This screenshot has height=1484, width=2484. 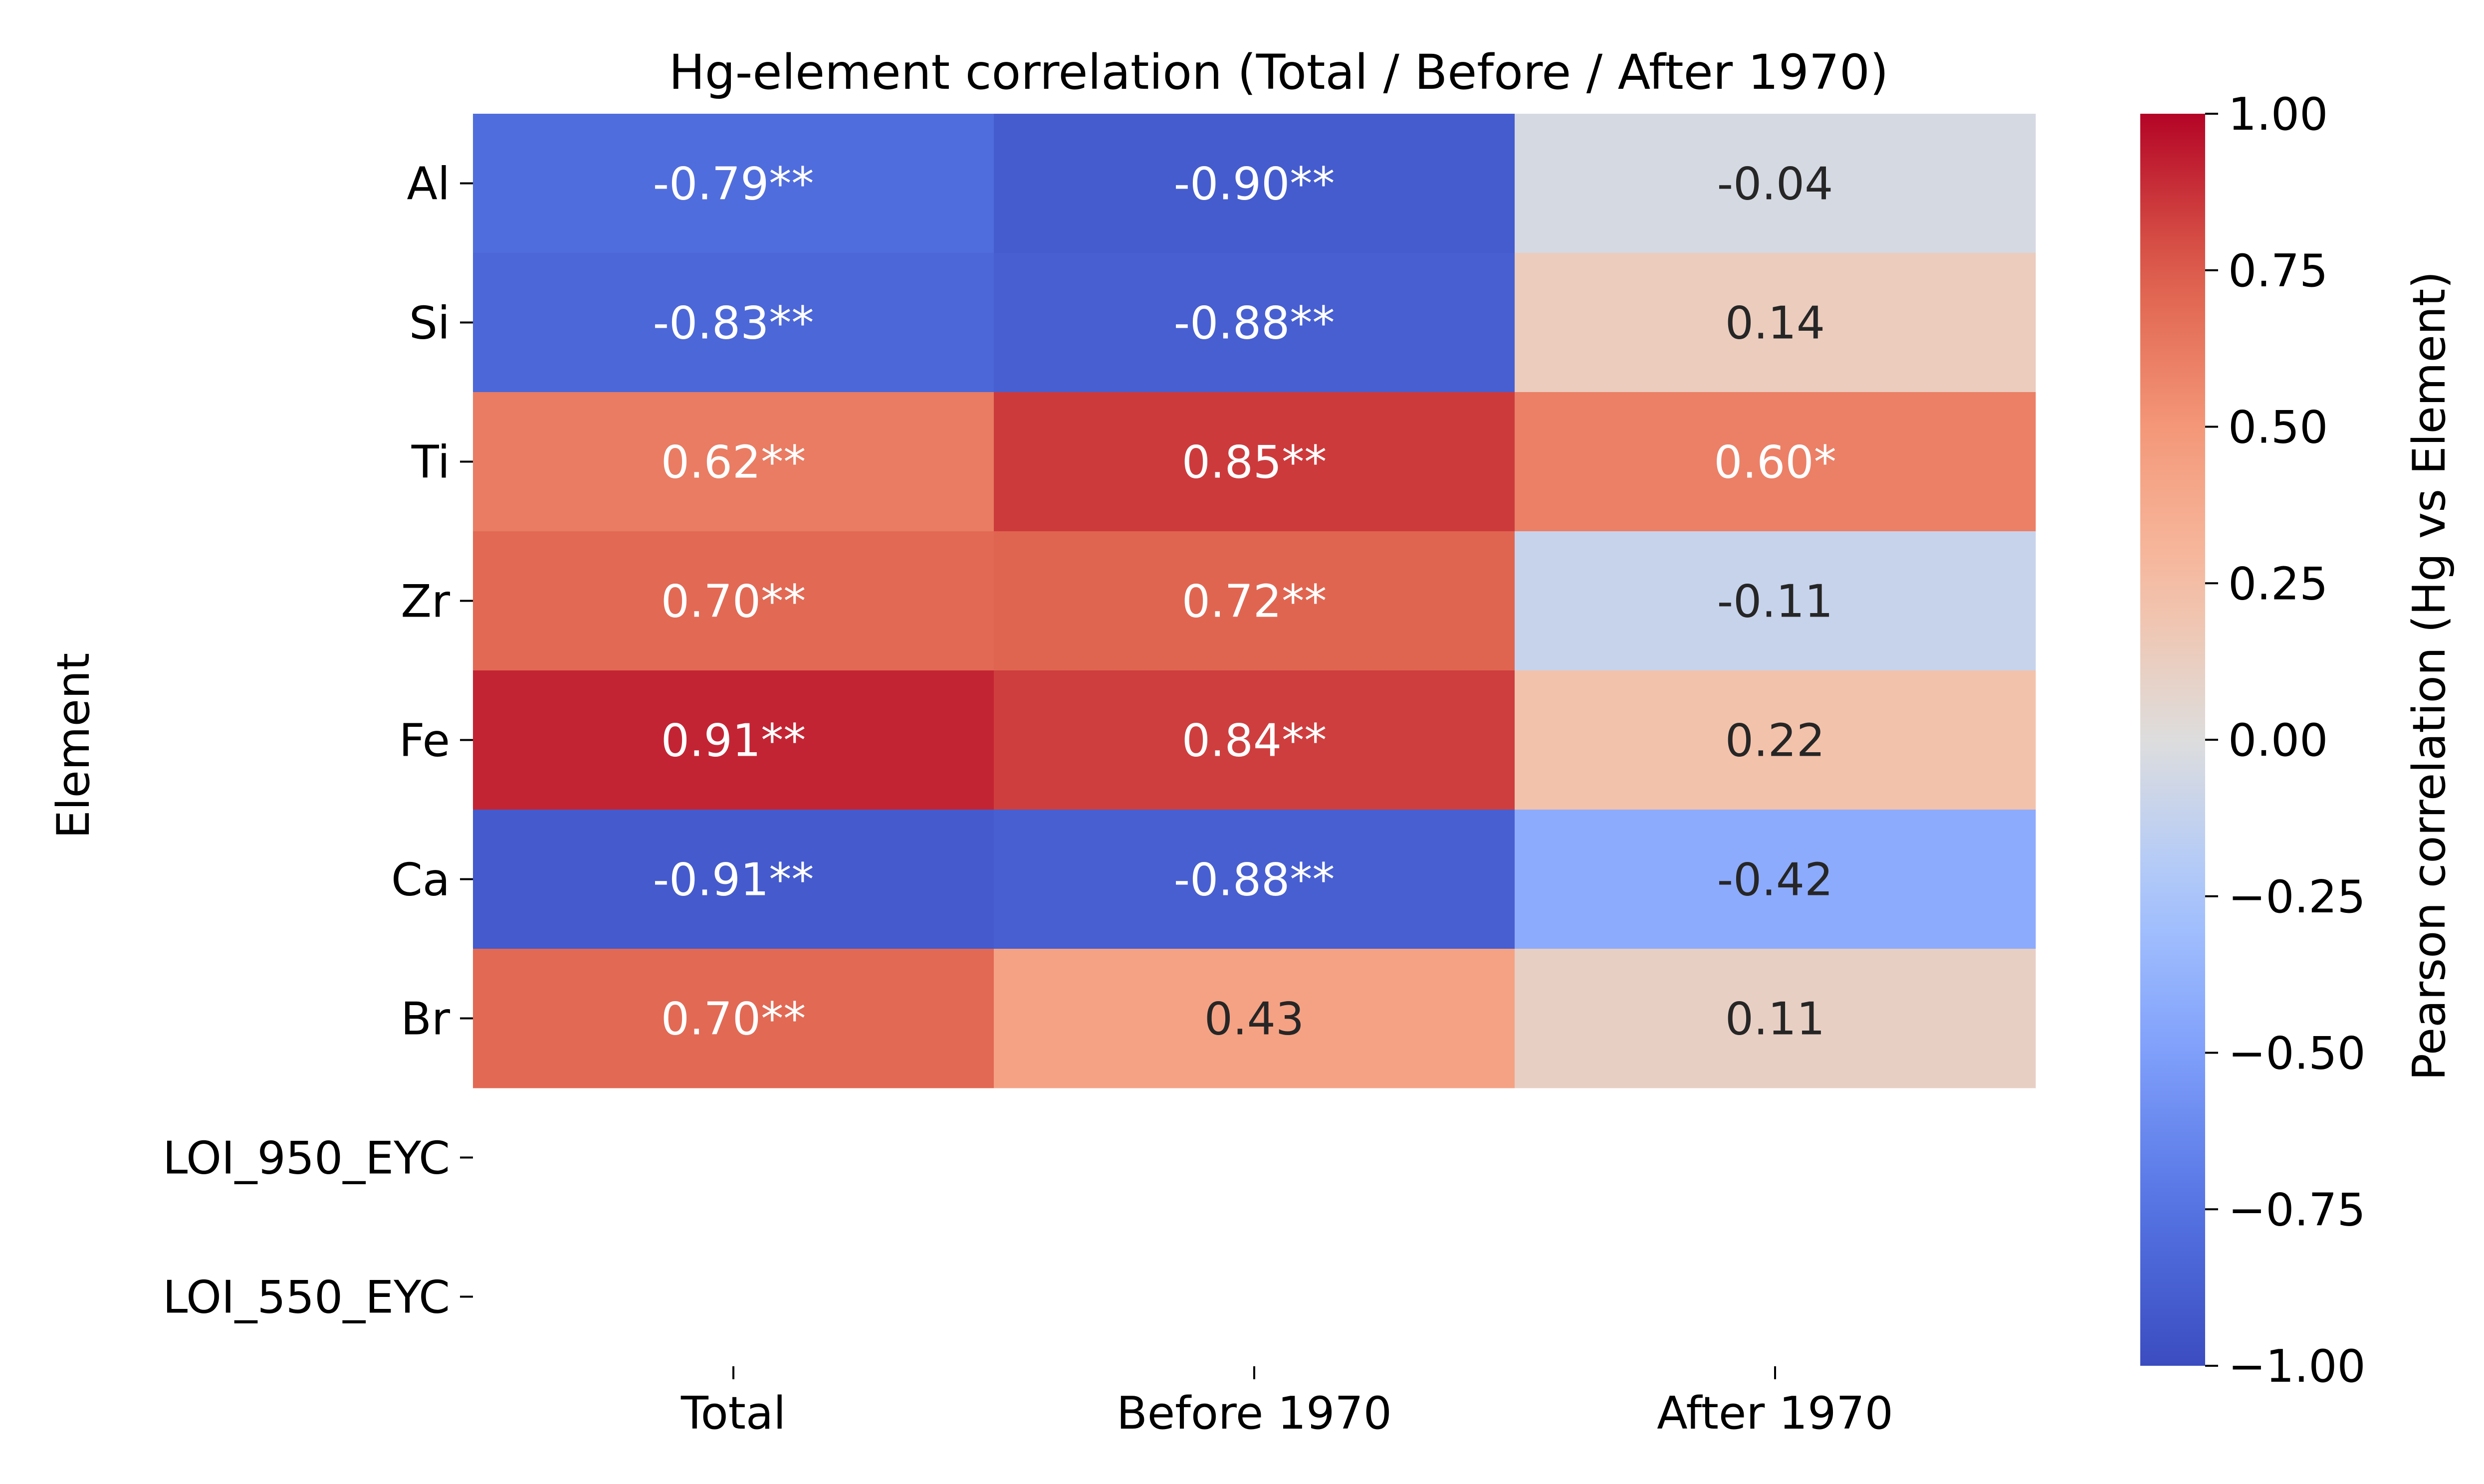 What do you see at coordinates (2278, 428) in the screenshot?
I see `colorbar-tick-label: 0.50` at bounding box center [2278, 428].